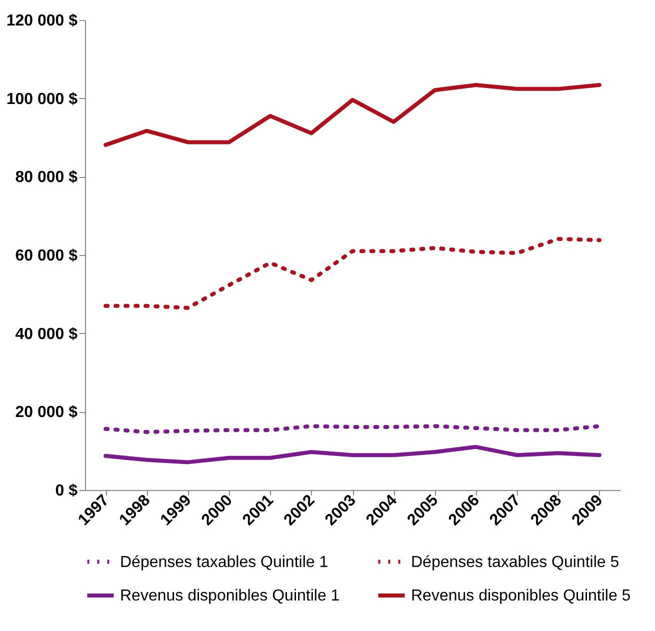 Image resolution: width=655 pixels, height=631 pixels. What do you see at coordinates (46, 177) in the screenshot?
I see `y-tick-label: 80 000 $` at bounding box center [46, 177].